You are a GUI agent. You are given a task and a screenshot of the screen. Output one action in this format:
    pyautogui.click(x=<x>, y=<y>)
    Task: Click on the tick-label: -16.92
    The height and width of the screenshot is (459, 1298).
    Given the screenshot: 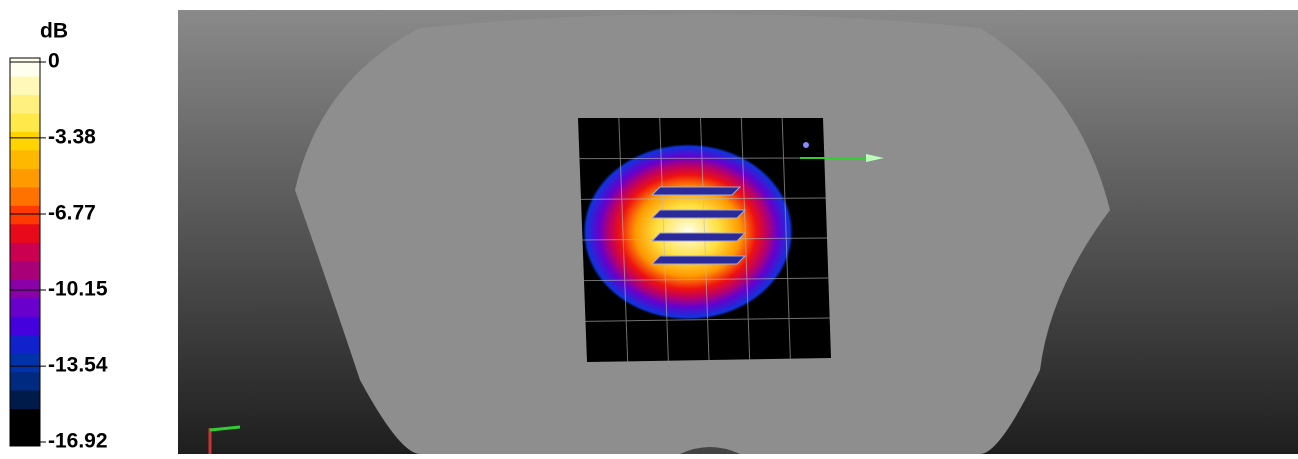 What is the action you would take?
    pyautogui.click(x=78, y=441)
    